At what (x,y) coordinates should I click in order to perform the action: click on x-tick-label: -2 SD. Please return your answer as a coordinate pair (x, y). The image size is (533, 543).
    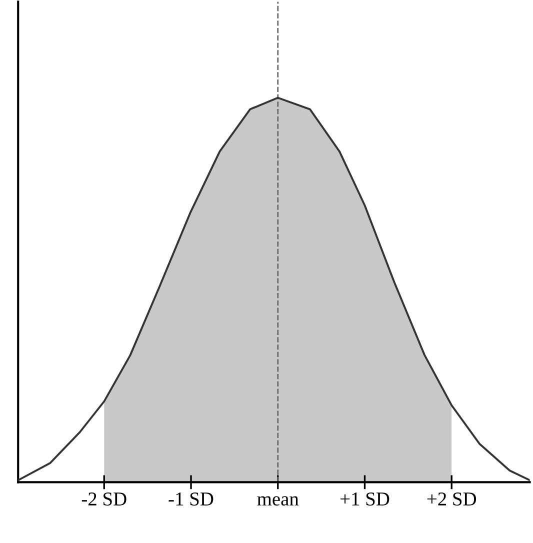
    Looking at the image, I should click on (104, 499).